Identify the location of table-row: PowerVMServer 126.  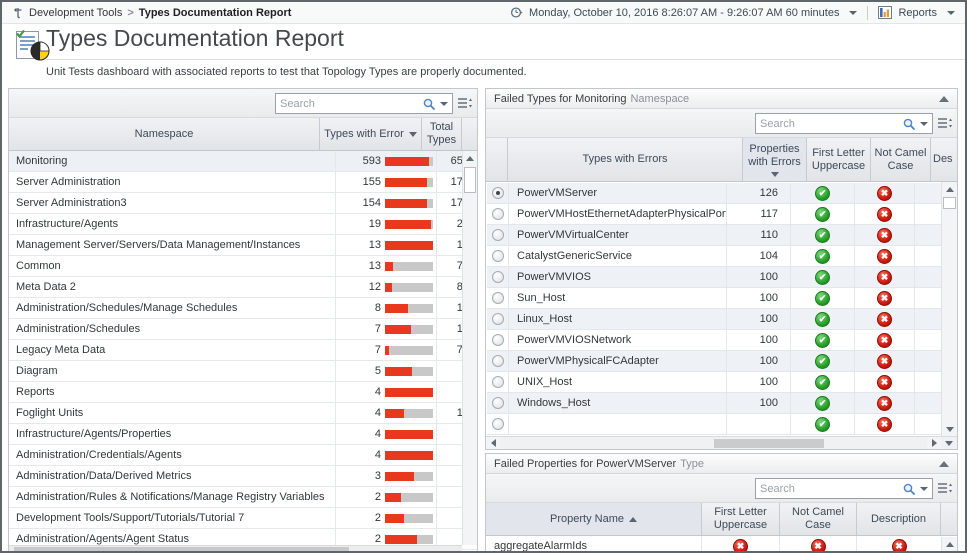
(714, 193).